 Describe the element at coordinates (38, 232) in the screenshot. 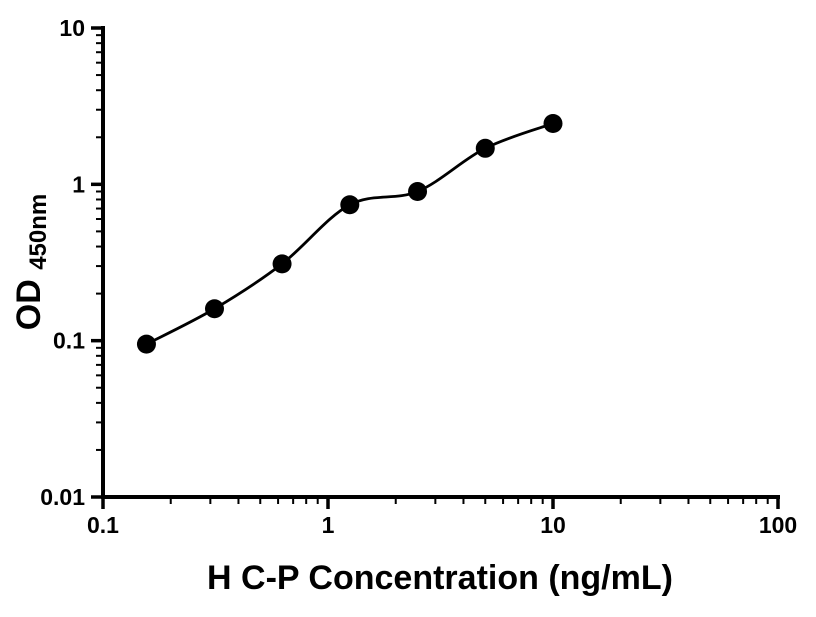

I see `y-axis-label-subscript: 450nm` at that location.